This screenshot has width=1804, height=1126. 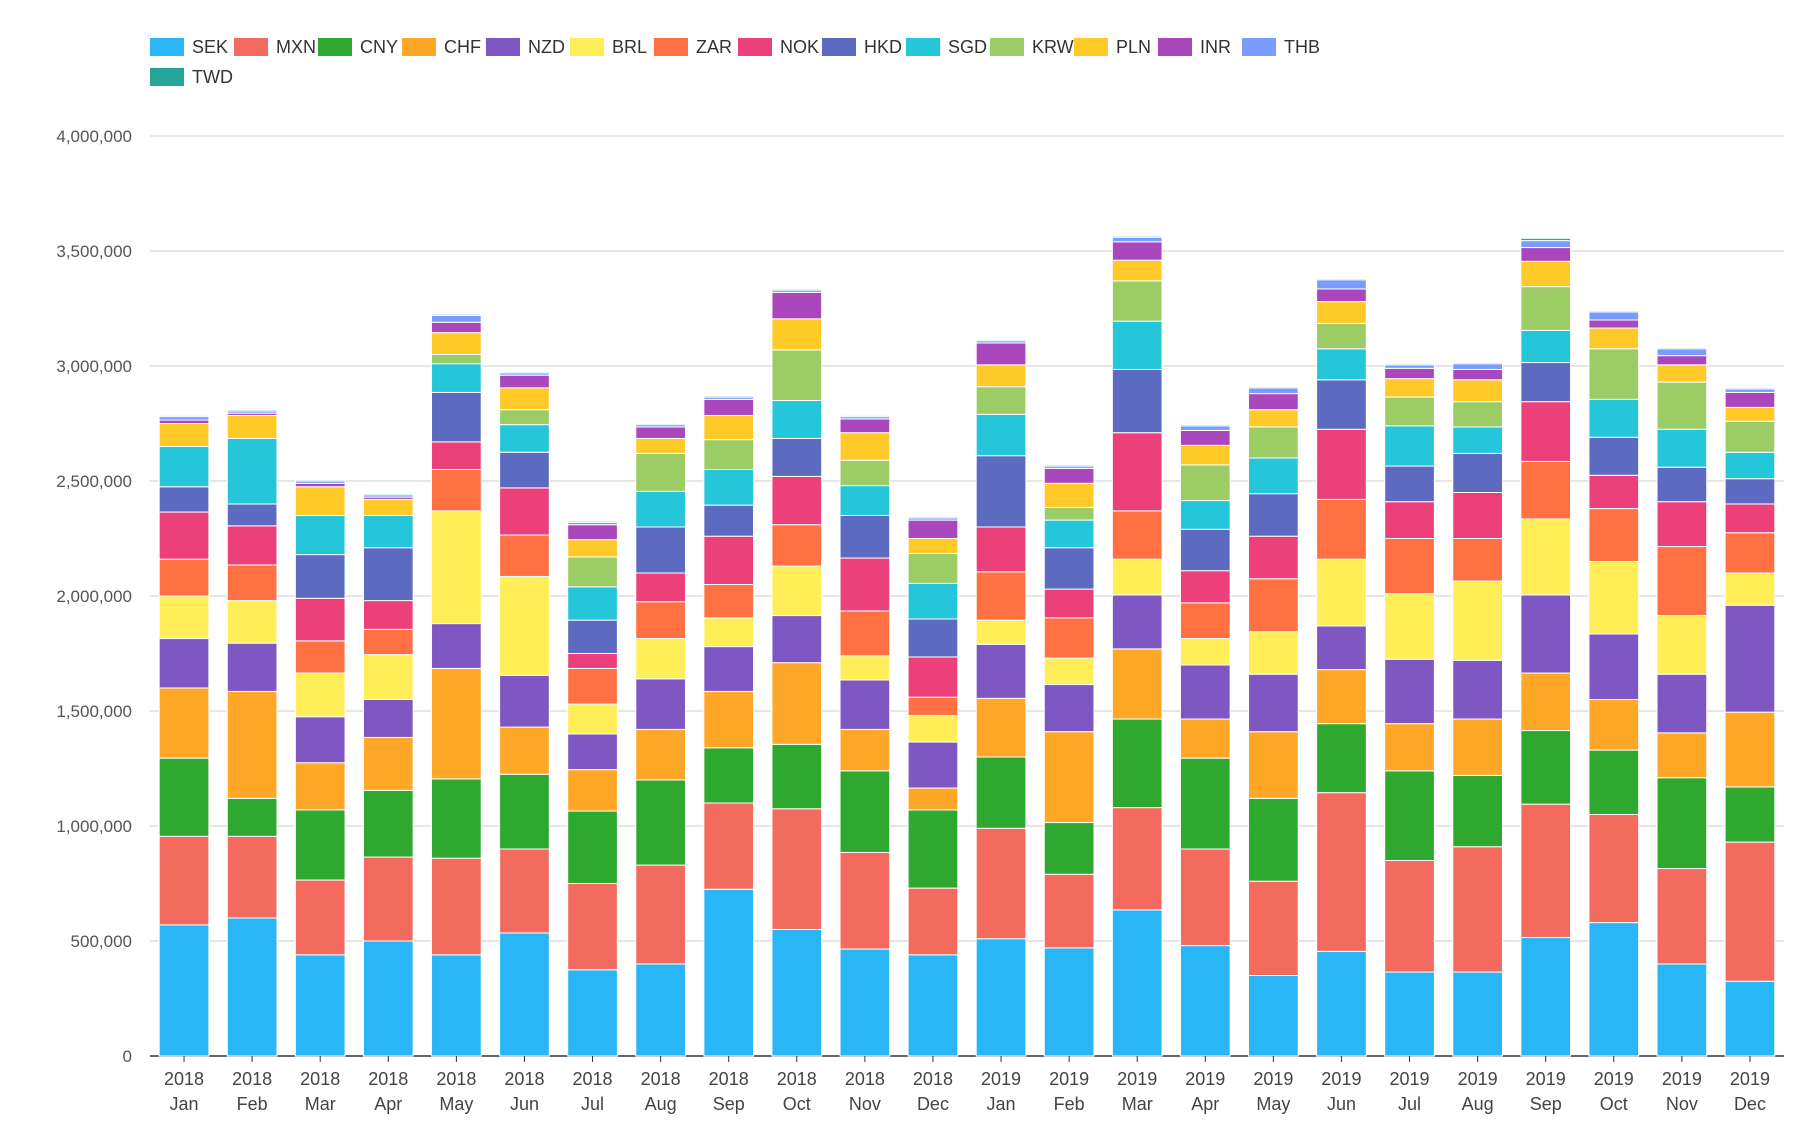 I want to click on bar-segment-thb, so click(x=1682, y=352).